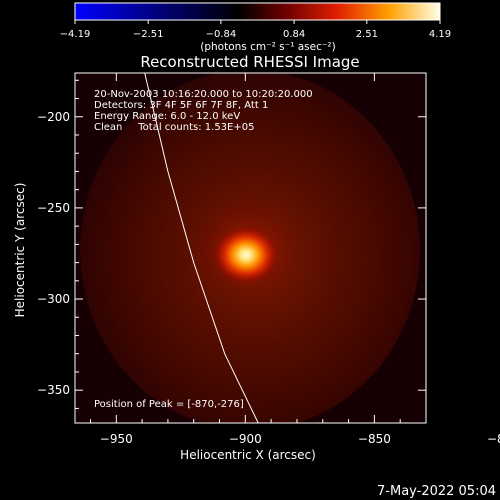  Describe the element at coordinates (245, 439) in the screenshot. I see `x-tick-label: −900` at that location.